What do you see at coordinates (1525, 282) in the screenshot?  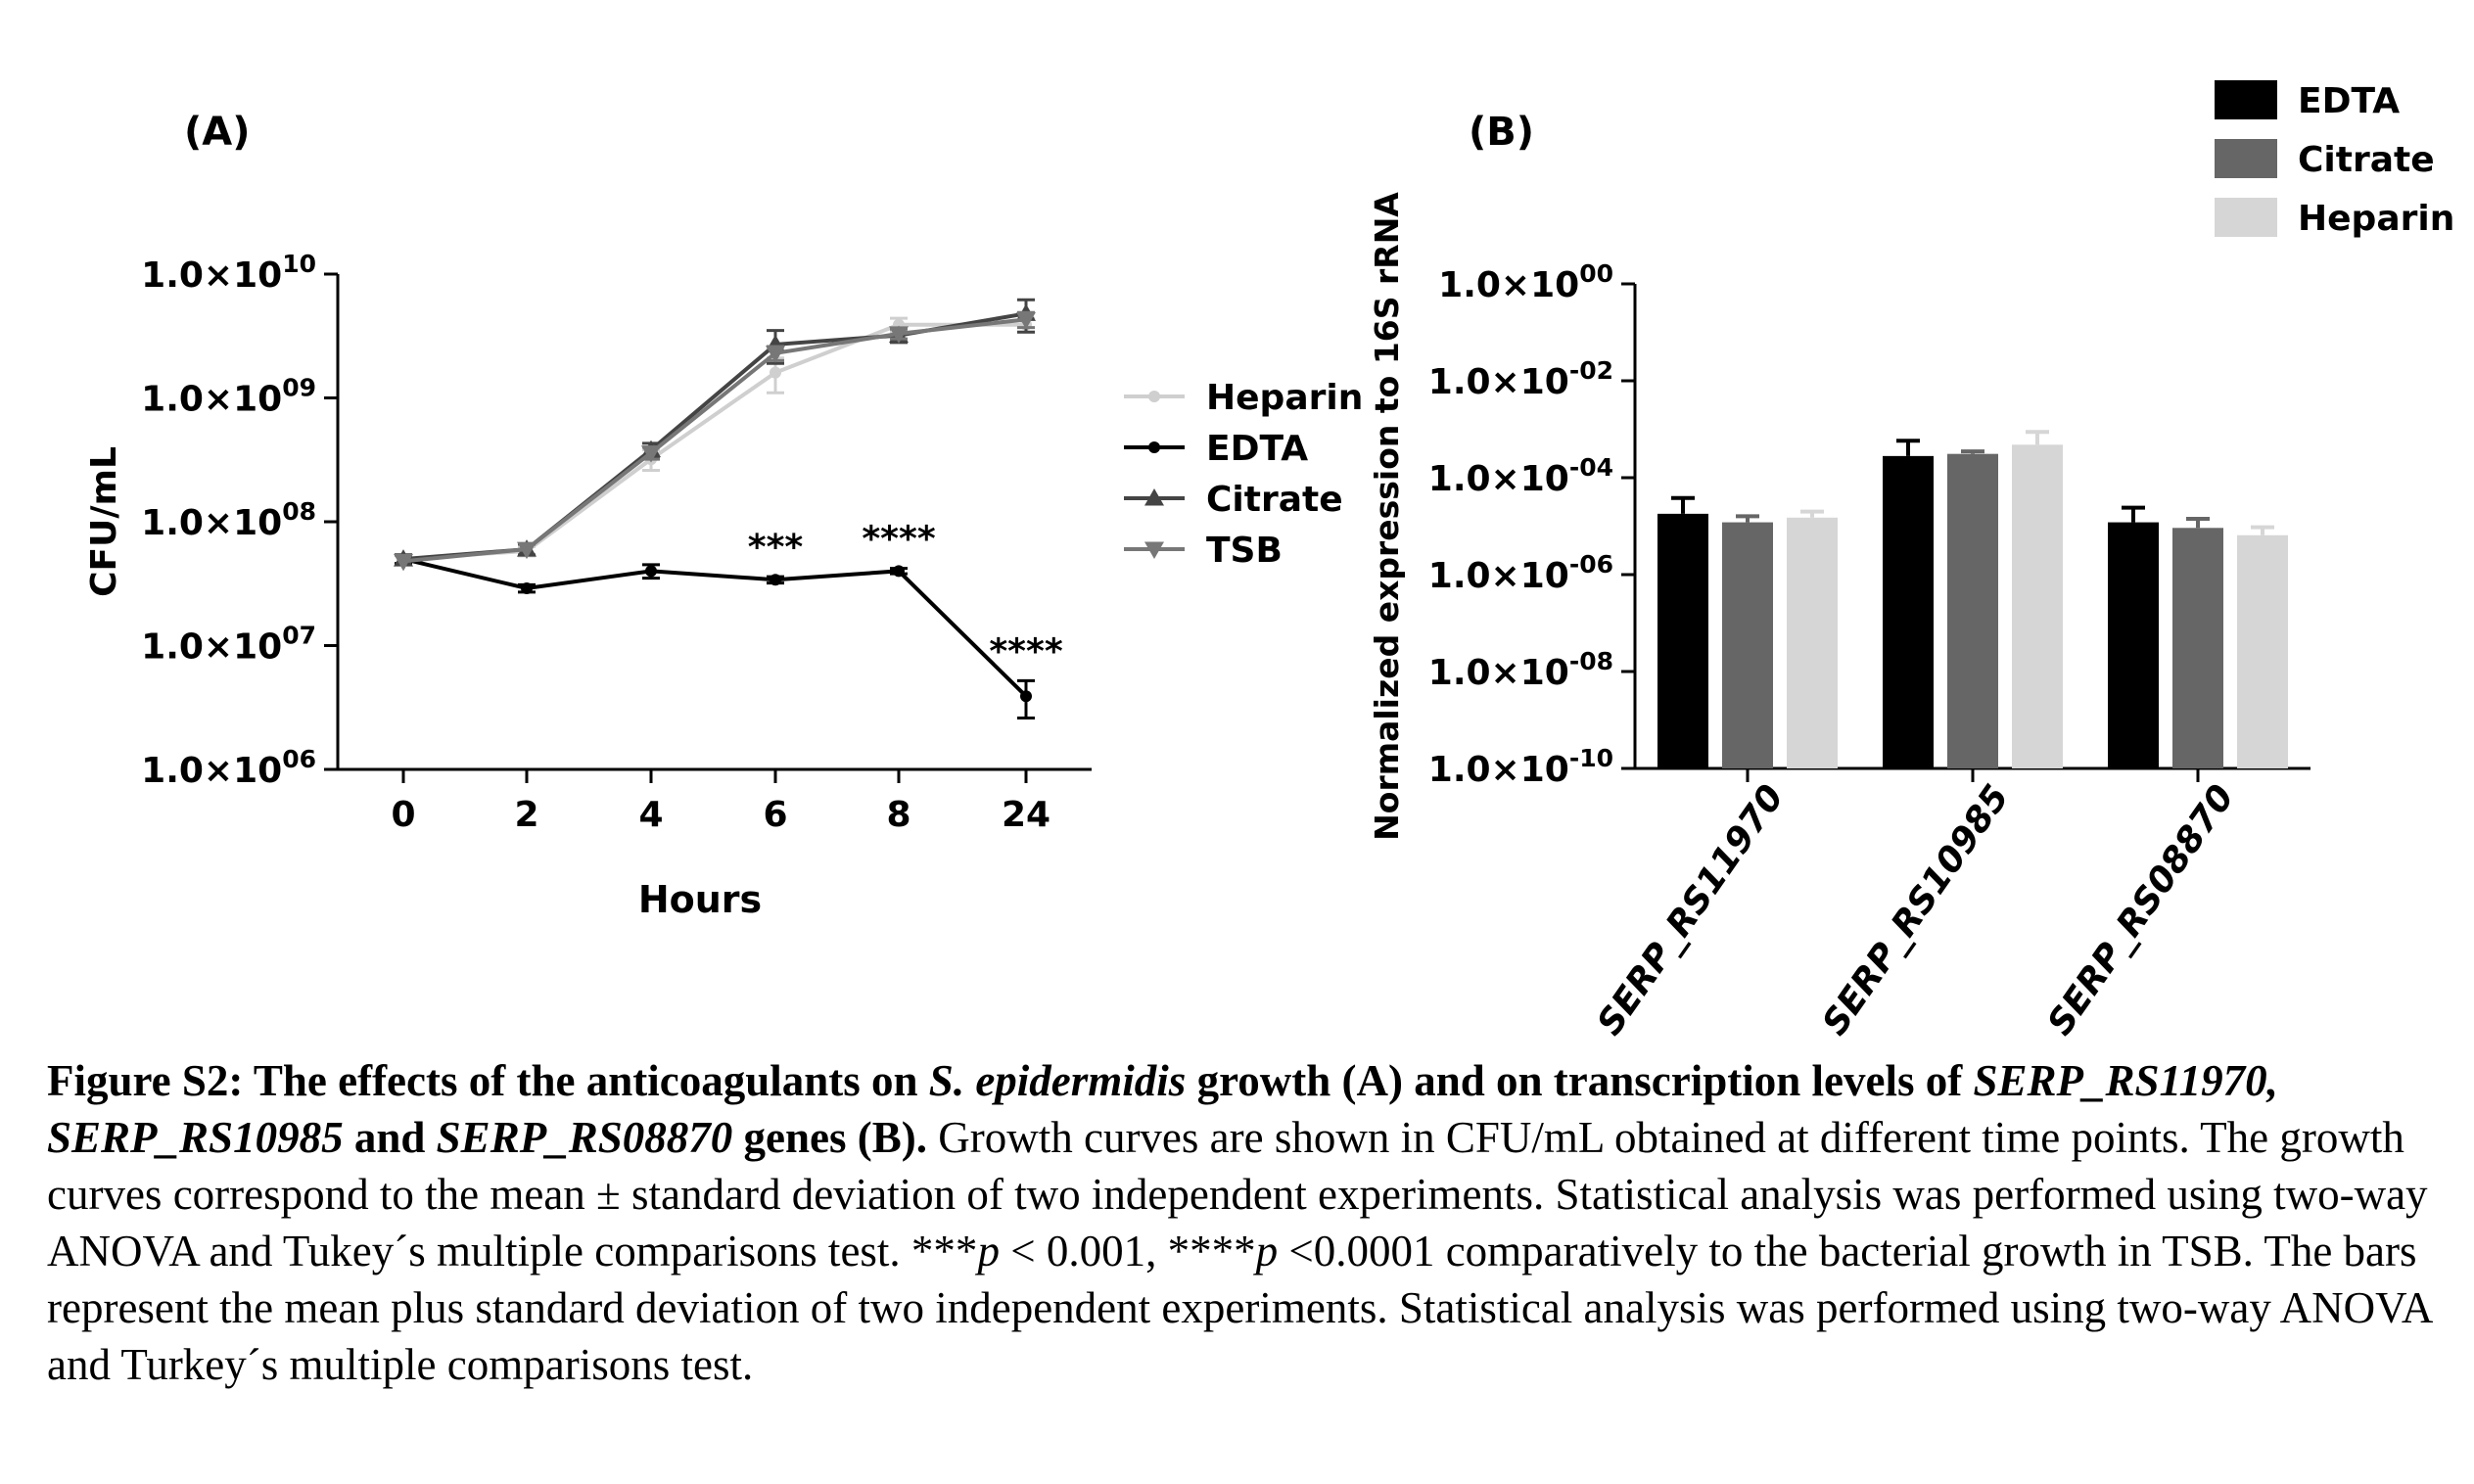 I see `y-tick-label: 1.0×1000` at bounding box center [1525, 282].